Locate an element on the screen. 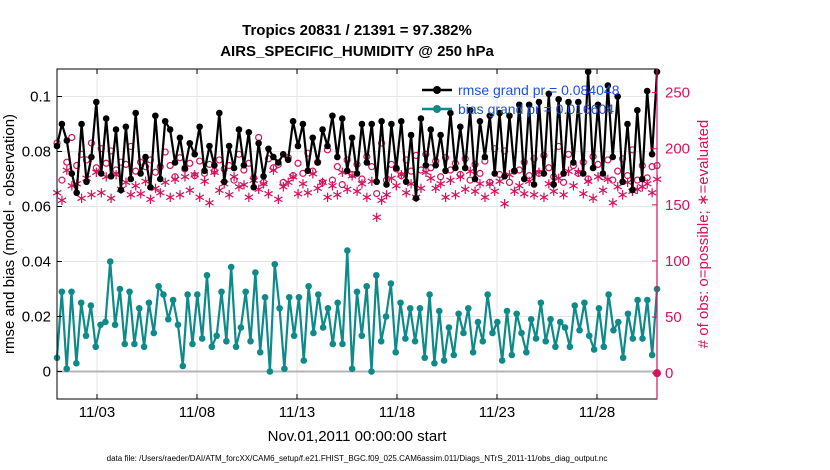 The height and width of the screenshot is (470, 830). y-left-axis-ticks: 0 0.02 0.04 0.06 0.08 0.1 is located at coordinates (42, 235).